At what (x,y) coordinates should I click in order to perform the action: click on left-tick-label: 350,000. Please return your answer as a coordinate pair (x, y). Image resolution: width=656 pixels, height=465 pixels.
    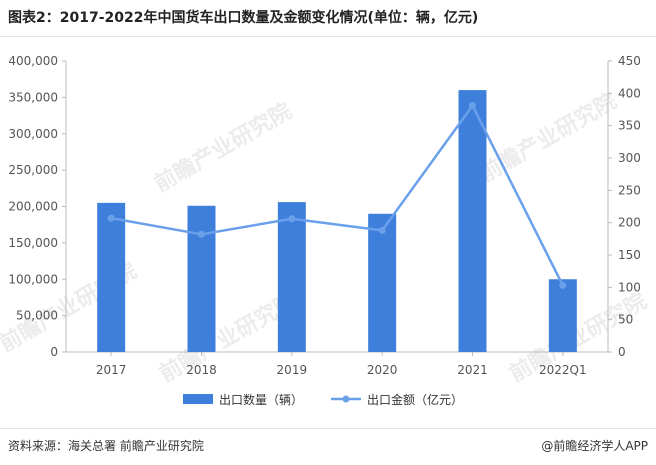
    Looking at the image, I should click on (33, 97).